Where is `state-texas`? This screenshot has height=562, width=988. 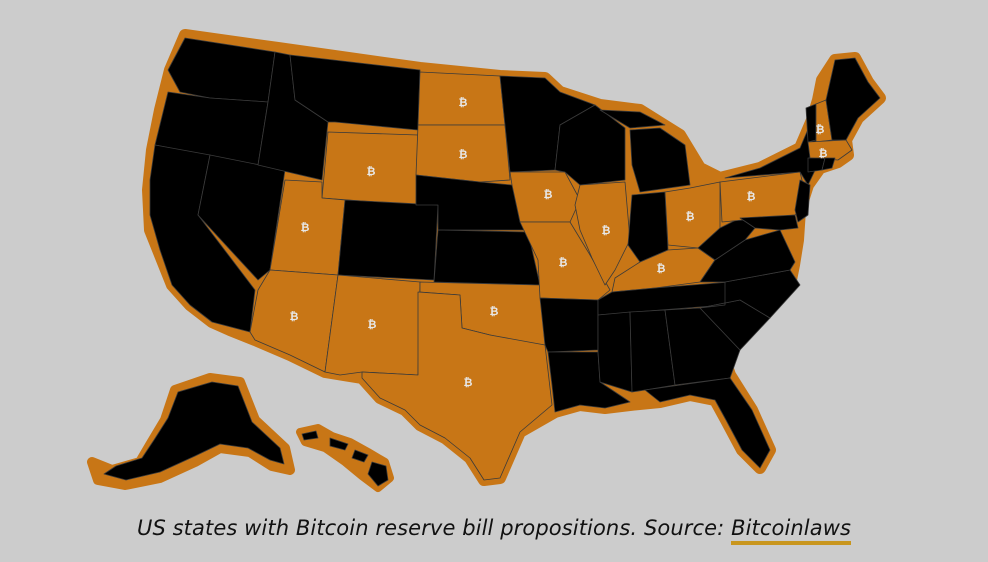
state-texas is located at coordinates (457, 386).